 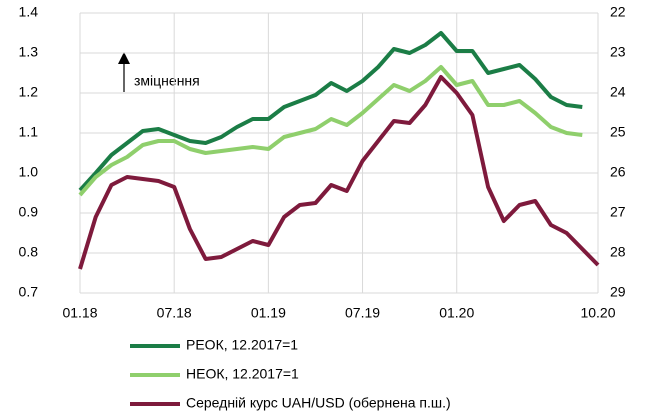 What do you see at coordinates (242, 374) in the screenshot?
I see `legend-label: НЕОК, 12.2017=1` at bounding box center [242, 374].